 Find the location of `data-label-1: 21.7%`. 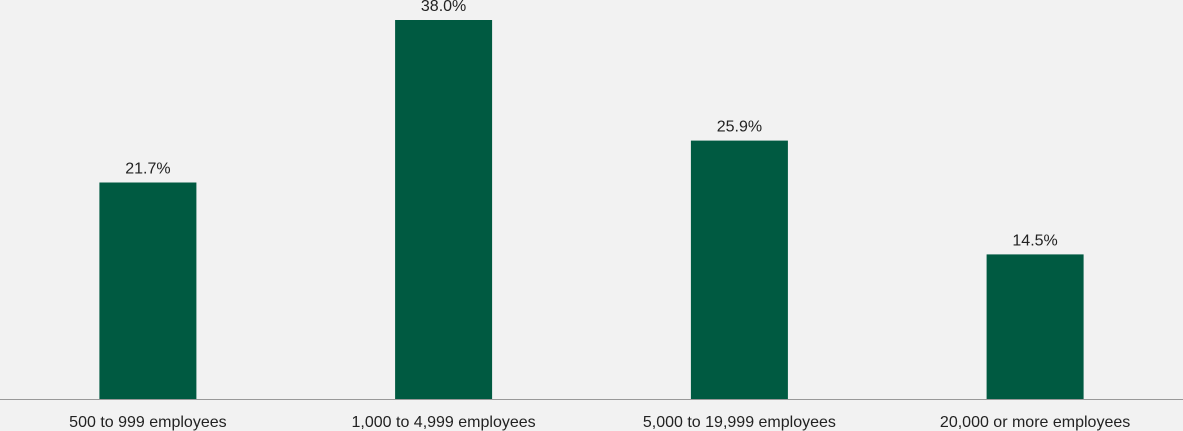

data-label-1: 21.7% is located at coordinates (147, 169).